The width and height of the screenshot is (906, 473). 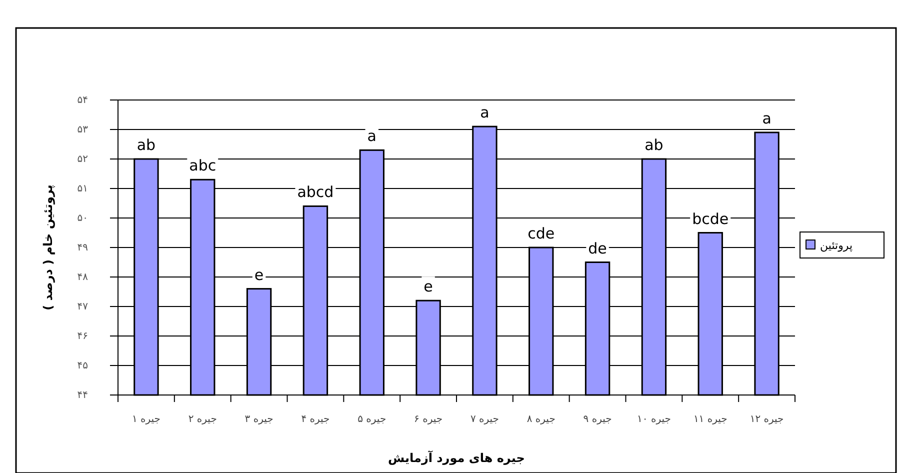 I want to click on x-tick-label: جیره ۱۲, so click(x=767, y=420).